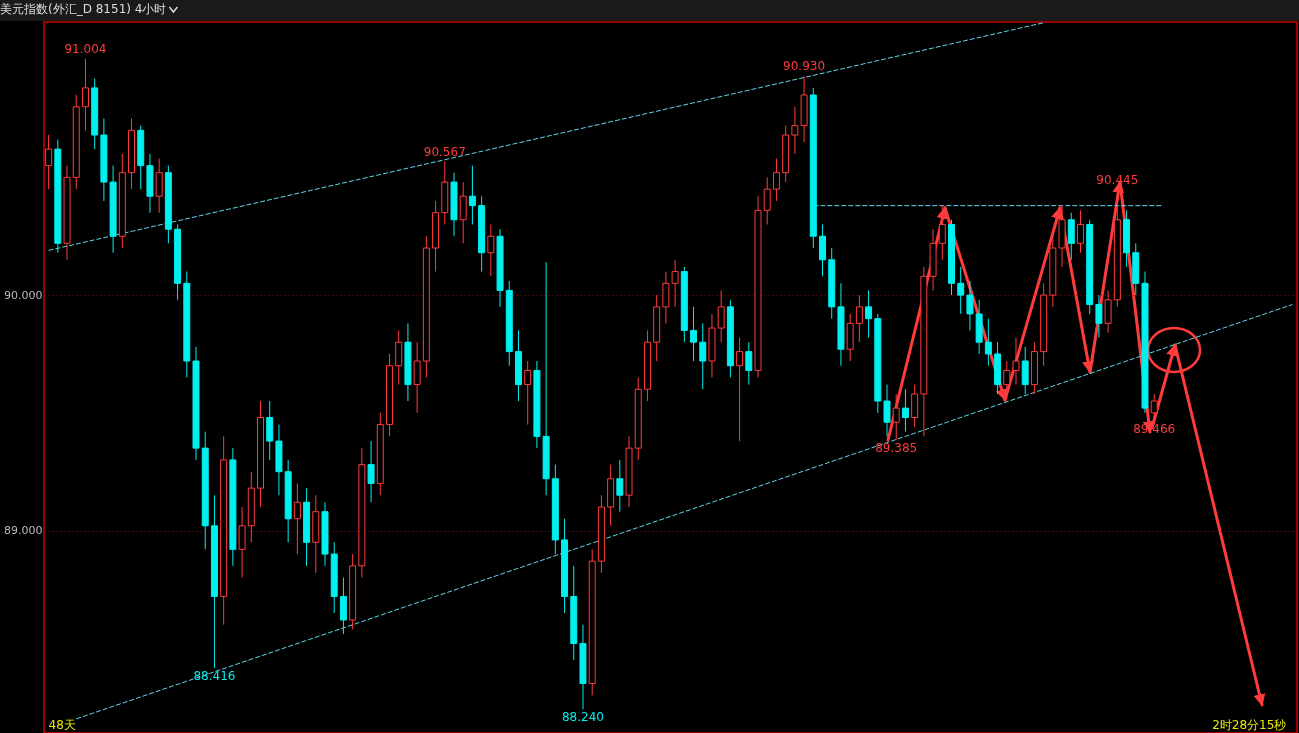 Image resolution: width=1299 pixels, height=733 pixels. I want to click on y-tick-label: 90.000, so click(23, 295).